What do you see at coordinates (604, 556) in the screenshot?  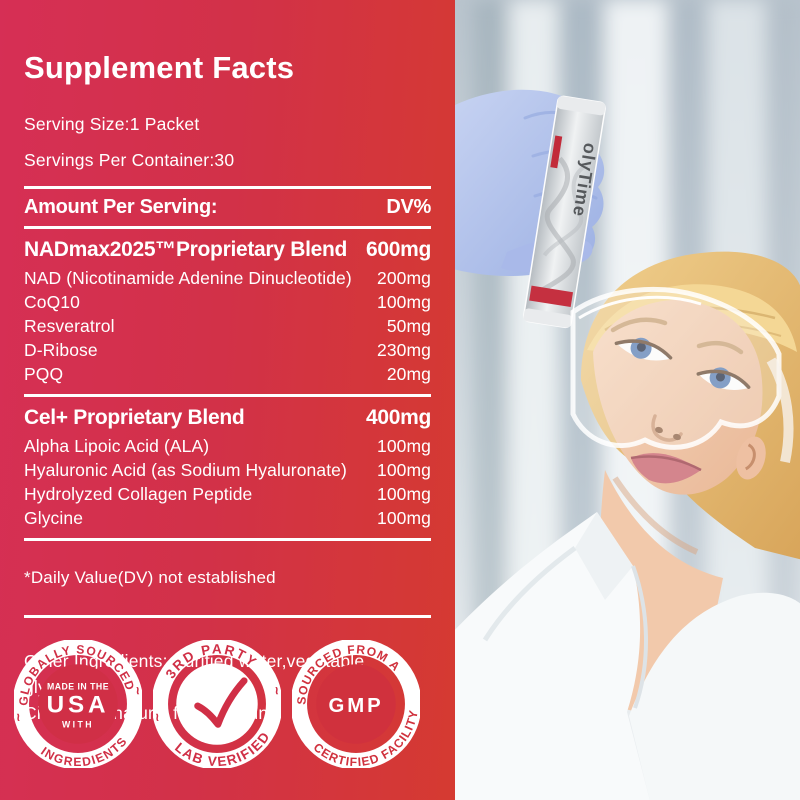 I see `collar-left` at bounding box center [604, 556].